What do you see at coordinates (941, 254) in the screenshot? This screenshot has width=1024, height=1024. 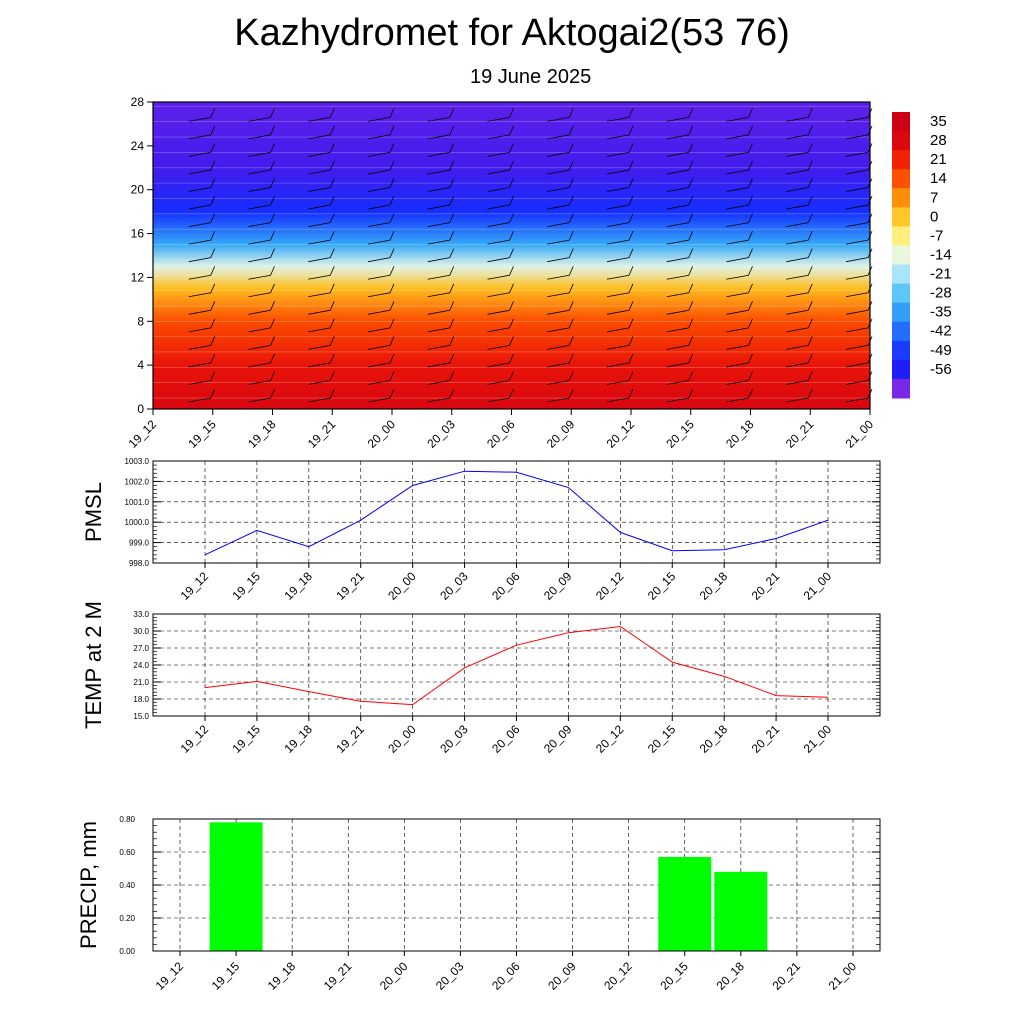 I see `colorbar-label: -14` at bounding box center [941, 254].